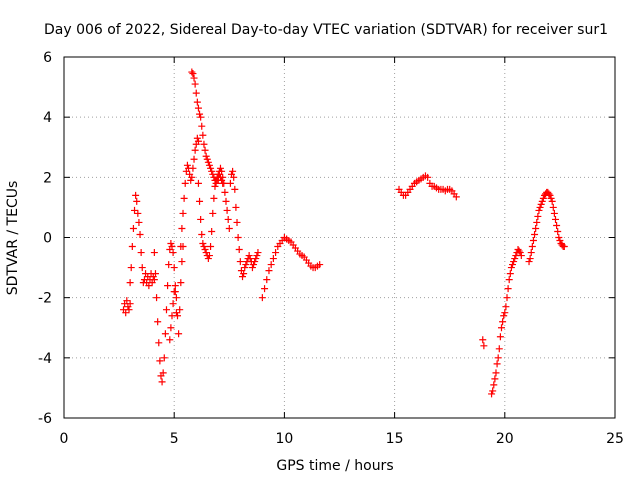 The width and height of the screenshot is (640, 480). Describe the element at coordinates (284, 439) in the screenshot. I see `x-tick-label: 10` at that location.